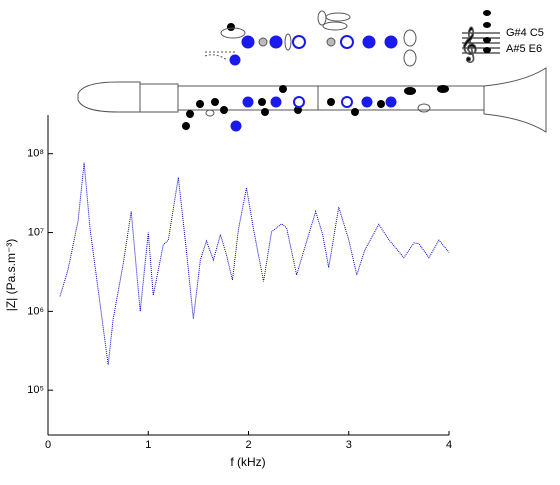 Image resolution: width=560 pixels, height=485 pixels. Describe the element at coordinates (248, 445) in the screenshot. I see `x-tick-label: 2` at that location.